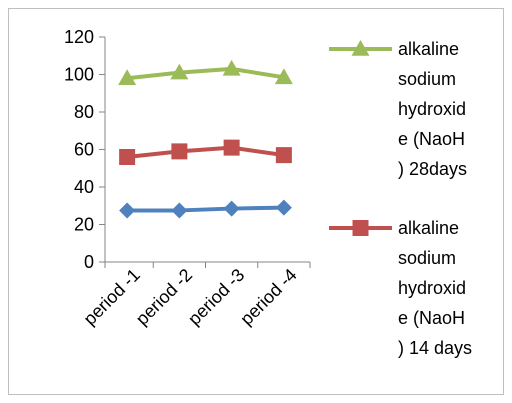 This screenshot has width=512, height=403. I want to click on x-tick-label: period -2, so click(164, 297).